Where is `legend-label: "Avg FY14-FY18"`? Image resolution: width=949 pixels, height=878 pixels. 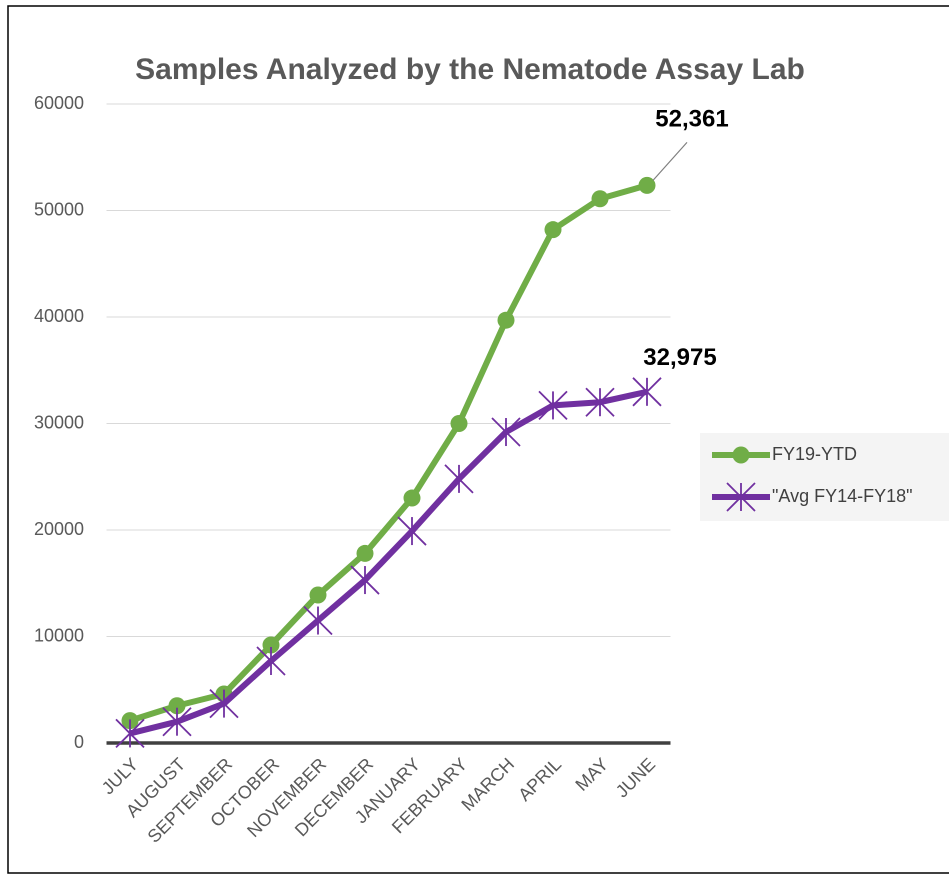 legend-label: "Avg FY14-FY18" is located at coordinates (842, 496).